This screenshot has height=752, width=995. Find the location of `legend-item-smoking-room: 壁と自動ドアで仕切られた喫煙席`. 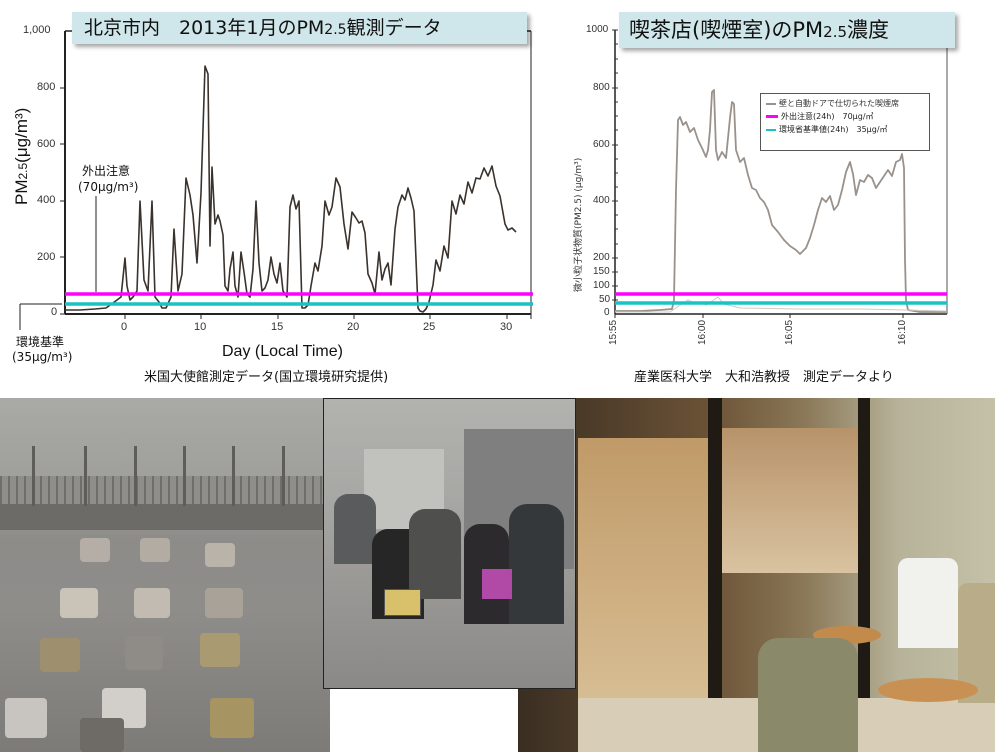

legend-item-smoking-room: 壁と自動ドアで仕切られた喫煙席 is located at coordinates (832, 103).